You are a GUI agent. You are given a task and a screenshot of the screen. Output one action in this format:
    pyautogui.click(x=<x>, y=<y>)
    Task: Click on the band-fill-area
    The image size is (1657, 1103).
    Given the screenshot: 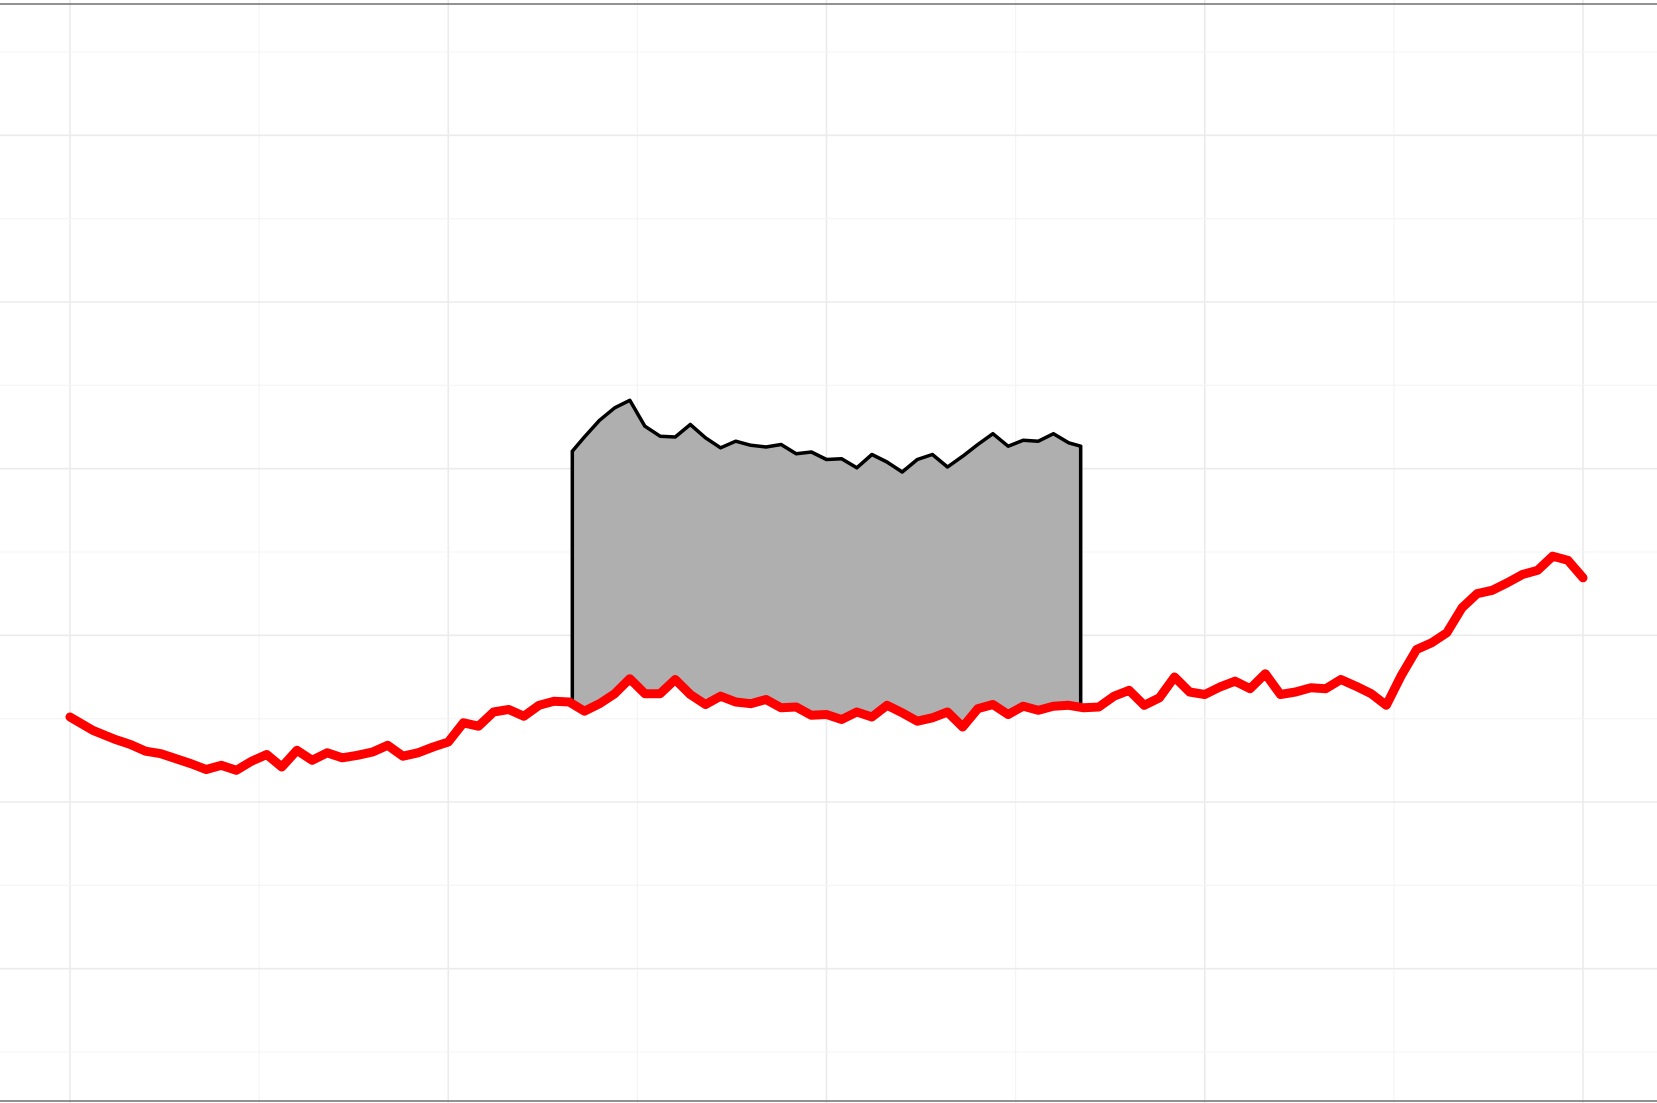 What is the action you would take?
    pyautogui.click(x=826, y=563)
    